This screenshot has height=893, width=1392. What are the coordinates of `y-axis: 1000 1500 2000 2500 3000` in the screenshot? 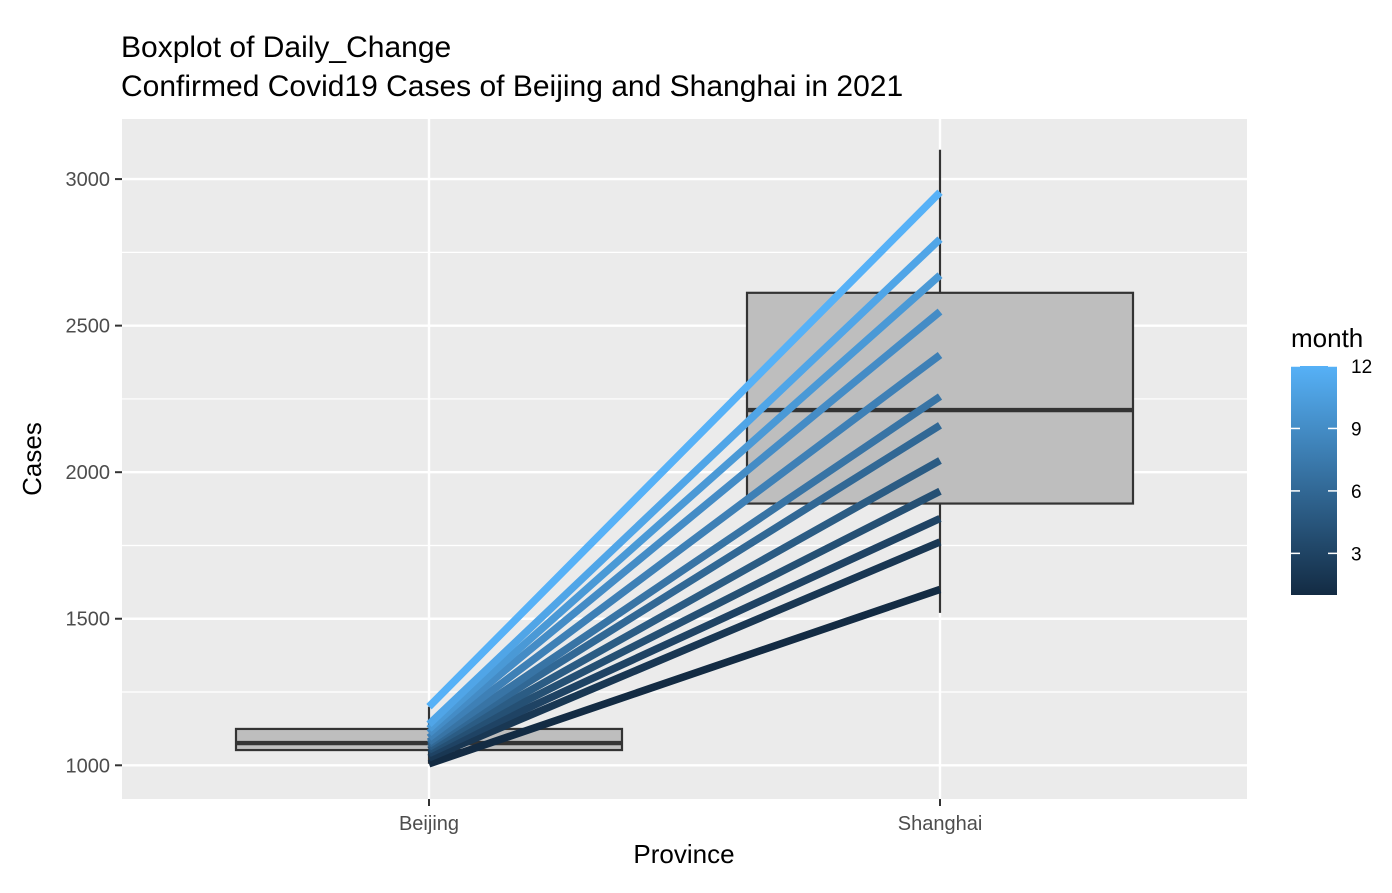 It's located at (94, 473).